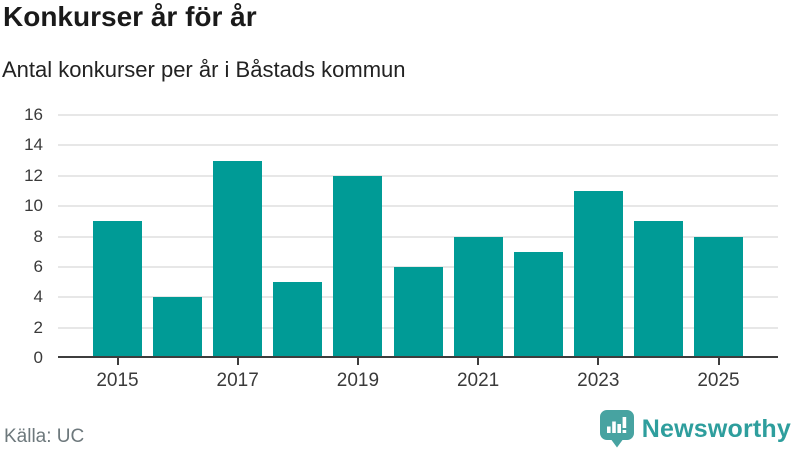 The height and width of the screenshot is (450, 800). What do you see at coordinates (616, 429) in the screenshot?
I see `newsworthy-chart-bubble-icon` at bounding box center [616, 429].